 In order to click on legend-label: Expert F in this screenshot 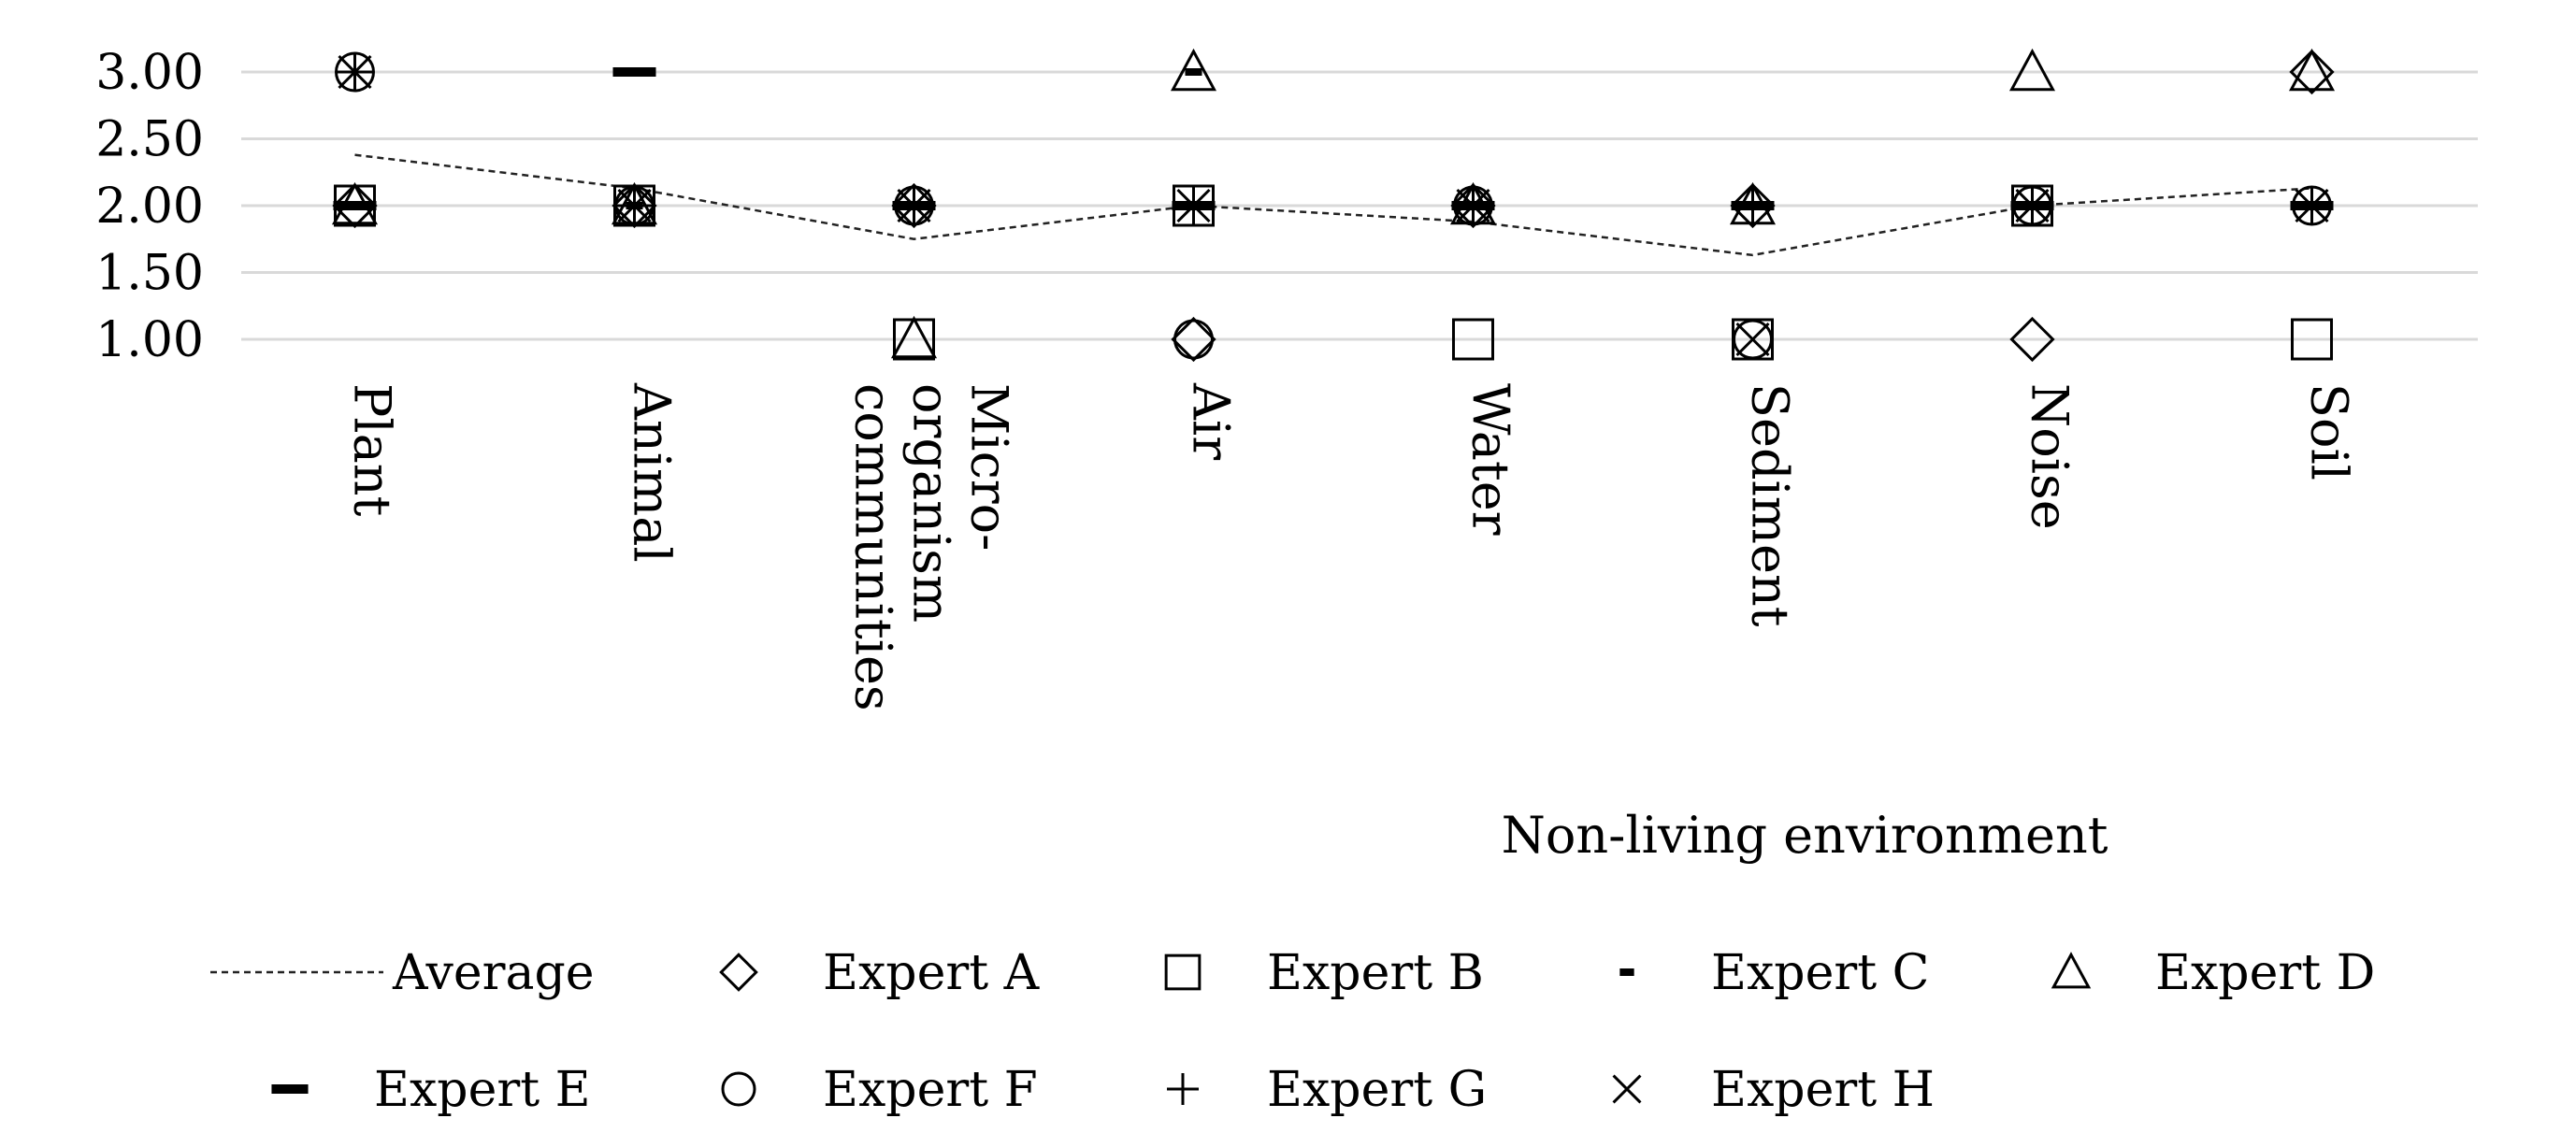, I will do `click(931, 1090)`.